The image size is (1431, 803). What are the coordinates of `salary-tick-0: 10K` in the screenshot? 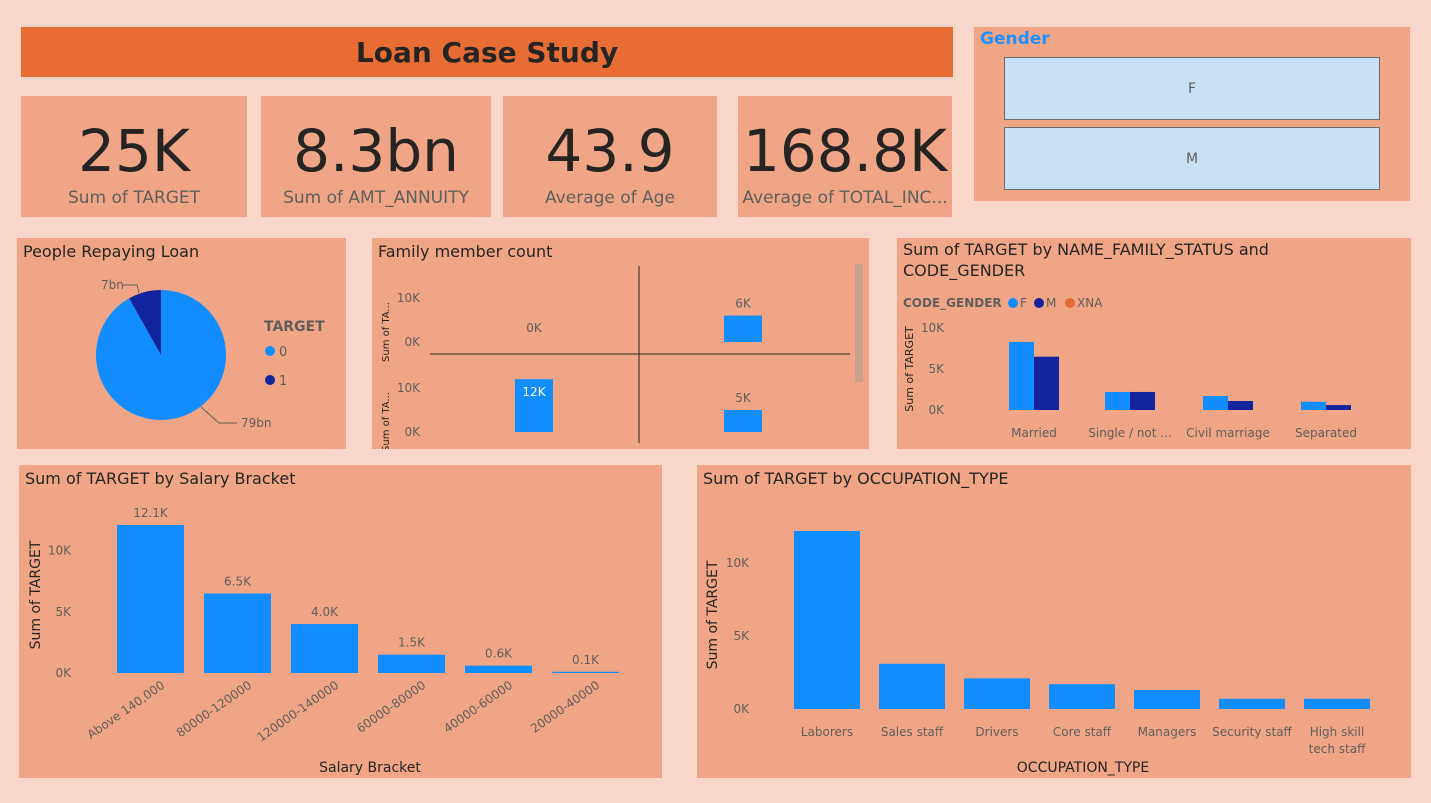 It's located at (60, 551).